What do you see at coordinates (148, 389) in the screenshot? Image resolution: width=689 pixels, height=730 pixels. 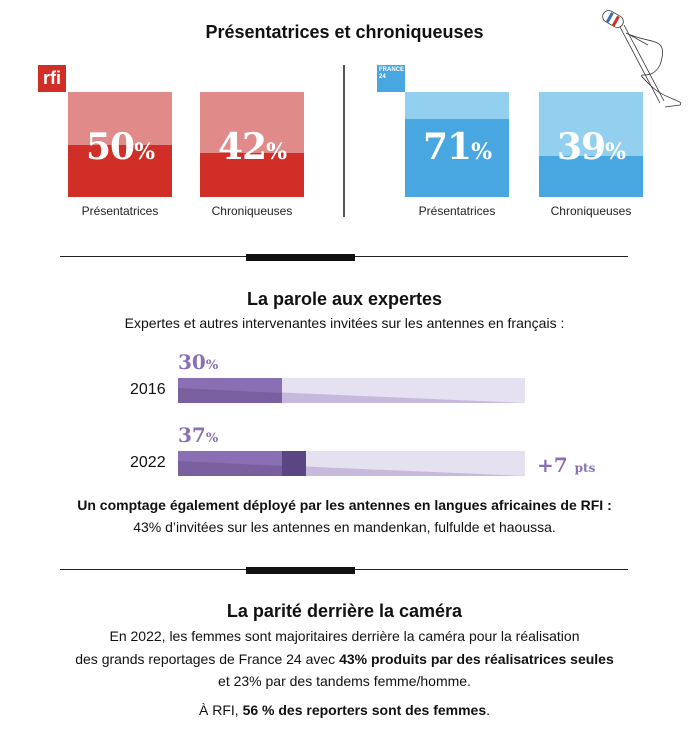 I see `year-2016: 2016` at bounding box center [148, 389].